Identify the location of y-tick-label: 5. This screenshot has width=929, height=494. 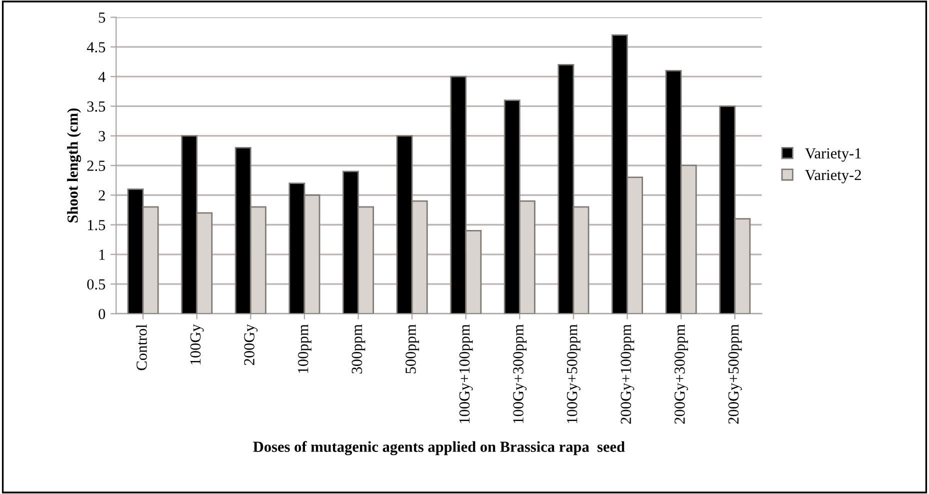
(102, 17).